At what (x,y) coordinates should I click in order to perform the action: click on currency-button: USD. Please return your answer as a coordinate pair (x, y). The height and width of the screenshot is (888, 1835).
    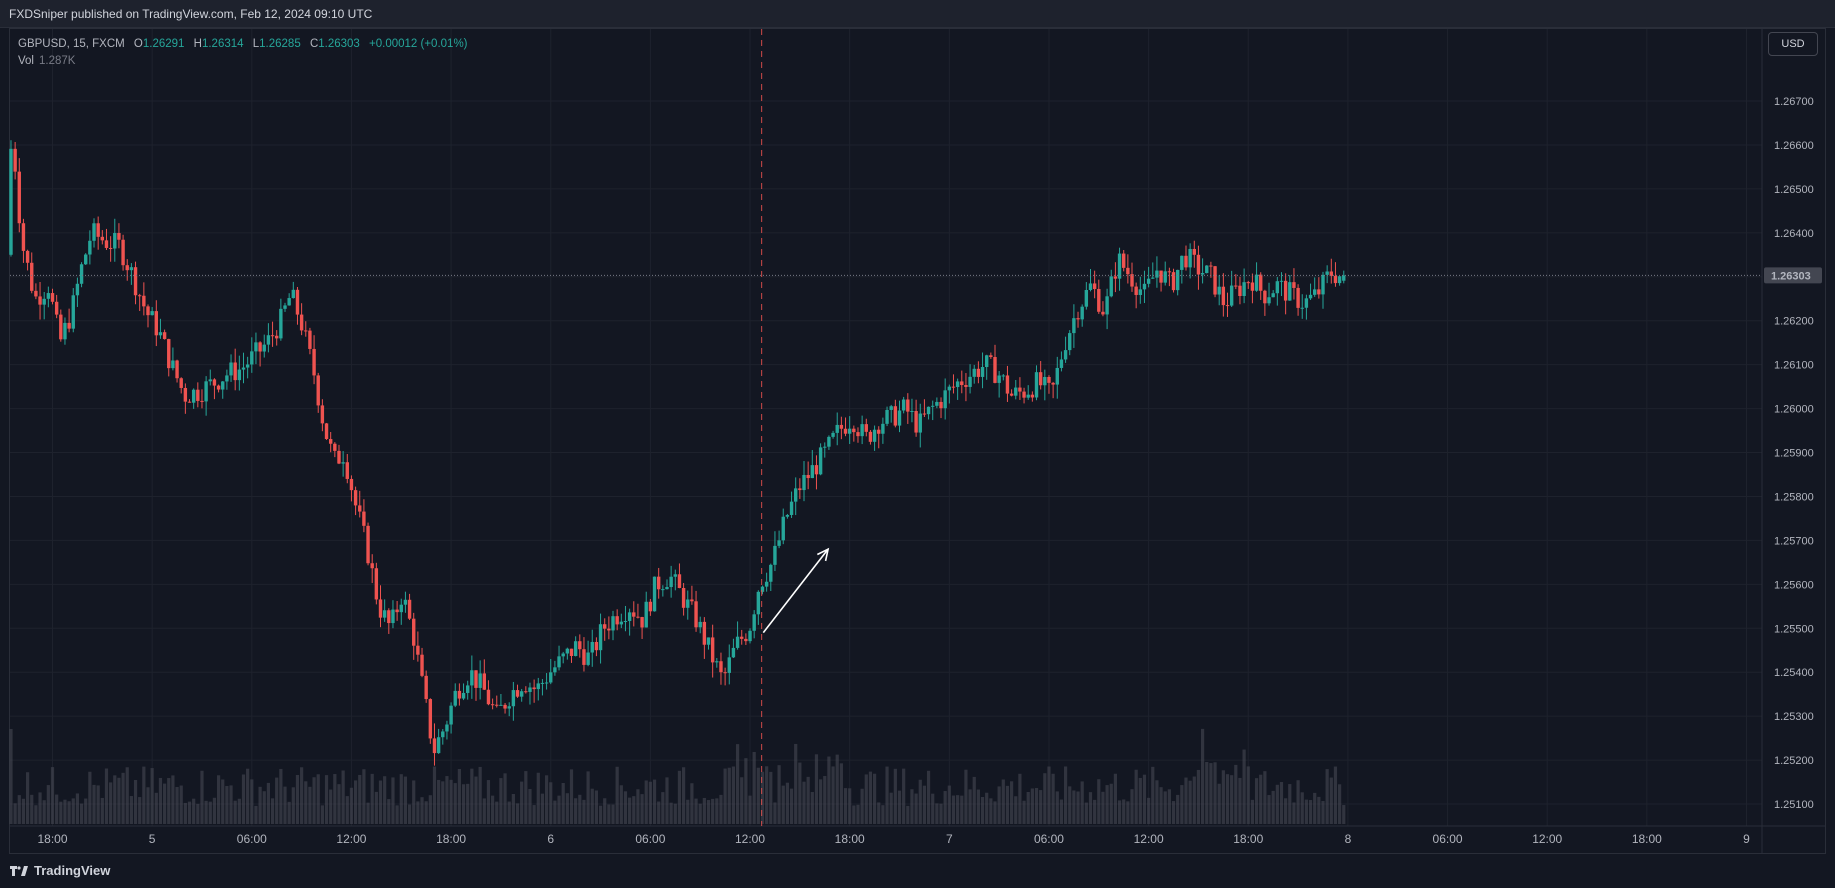
    Looking at the image, I should click on (1793, 44).